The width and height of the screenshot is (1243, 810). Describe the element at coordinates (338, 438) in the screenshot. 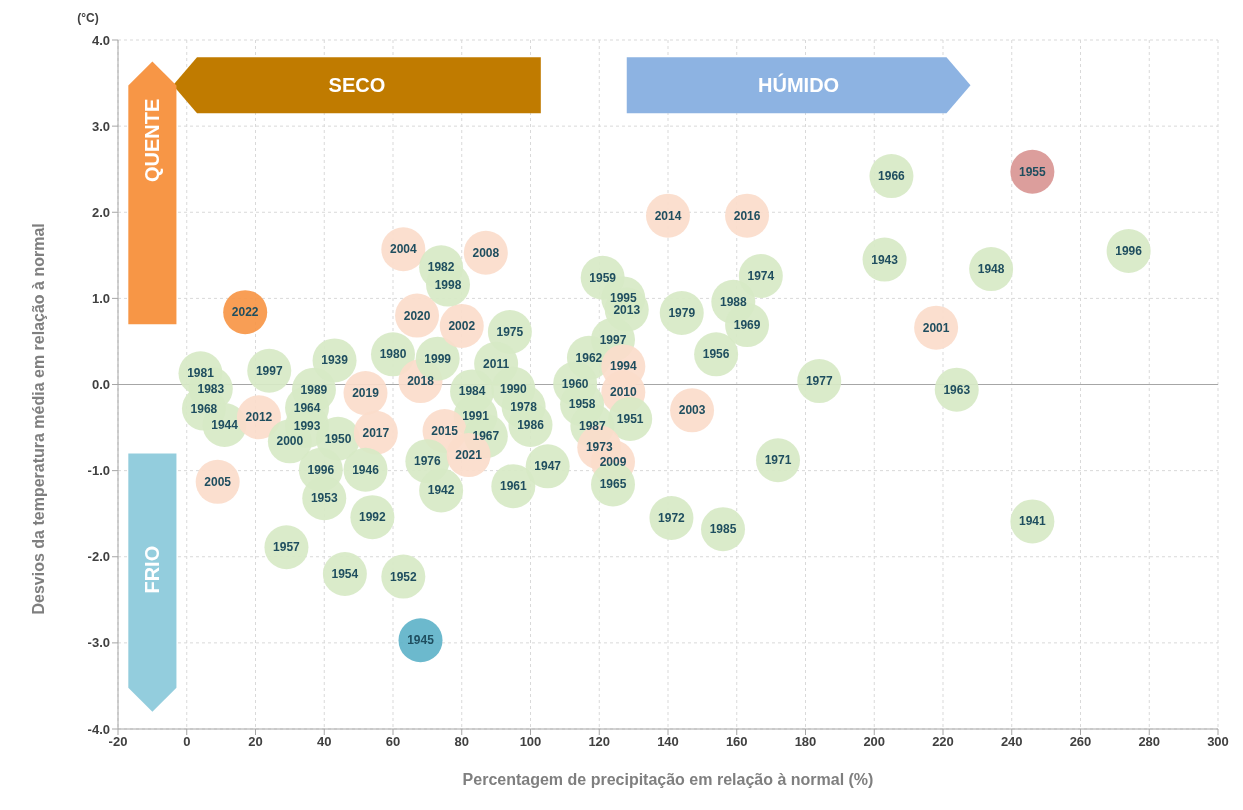

I see `annotation: 1950` at that location.